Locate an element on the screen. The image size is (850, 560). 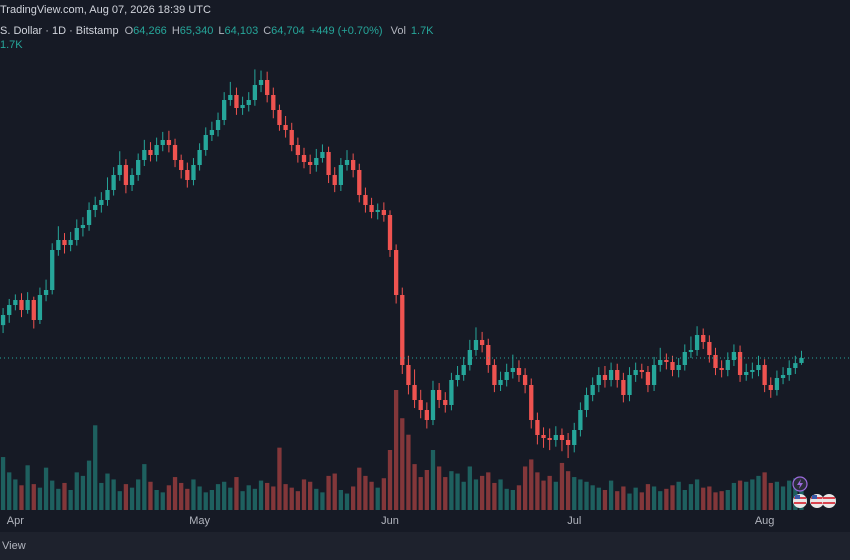
x-tick-label: May is located at coordinates (199, 521).